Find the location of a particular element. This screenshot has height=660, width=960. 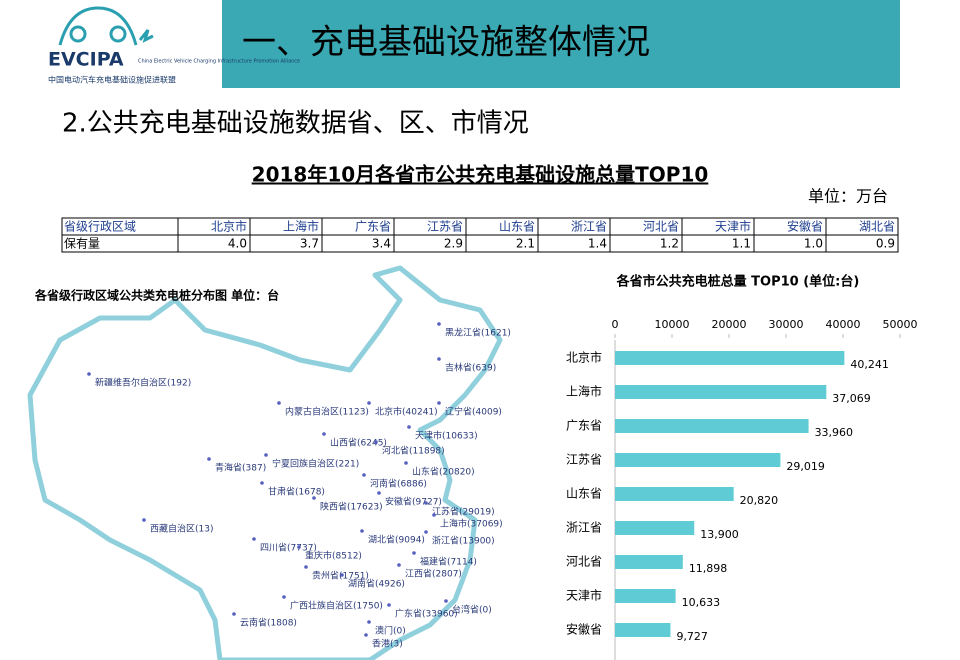

table-cell is located at coordinates (862, 243).